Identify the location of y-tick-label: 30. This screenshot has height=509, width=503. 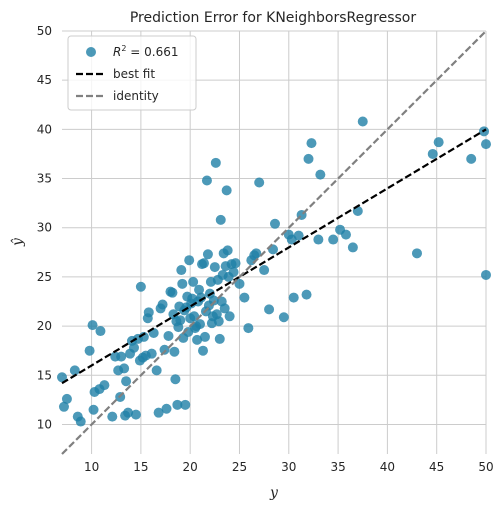
(44, 228).